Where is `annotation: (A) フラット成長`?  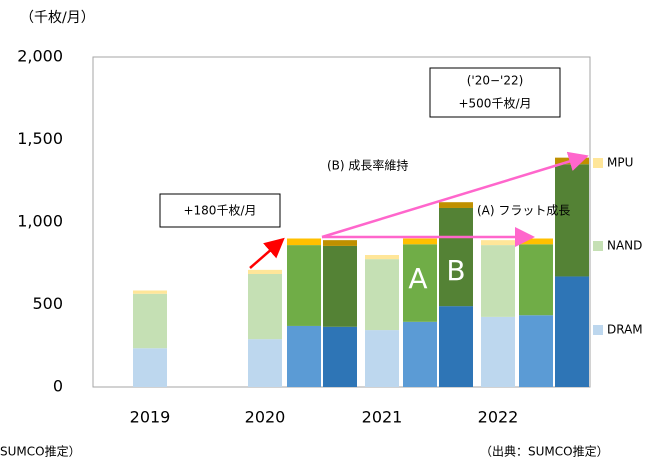 annotation: (A) フラット成長 is located at coordinates (523, 211).